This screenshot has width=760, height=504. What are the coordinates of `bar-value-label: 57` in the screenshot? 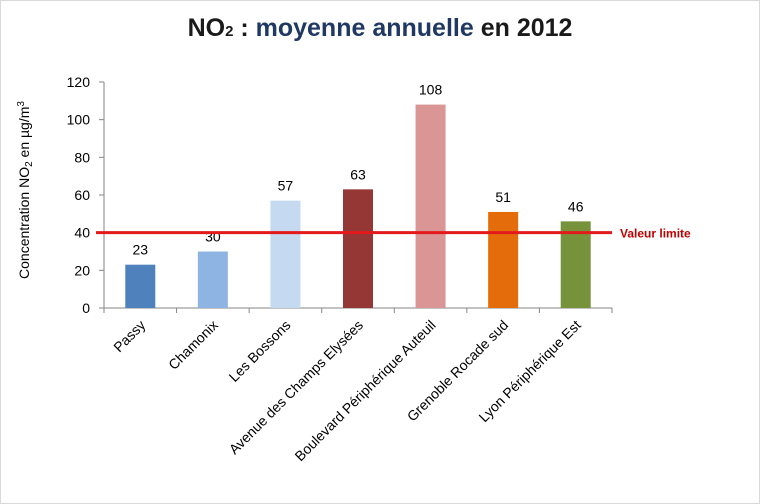 It's located at (286, 186).